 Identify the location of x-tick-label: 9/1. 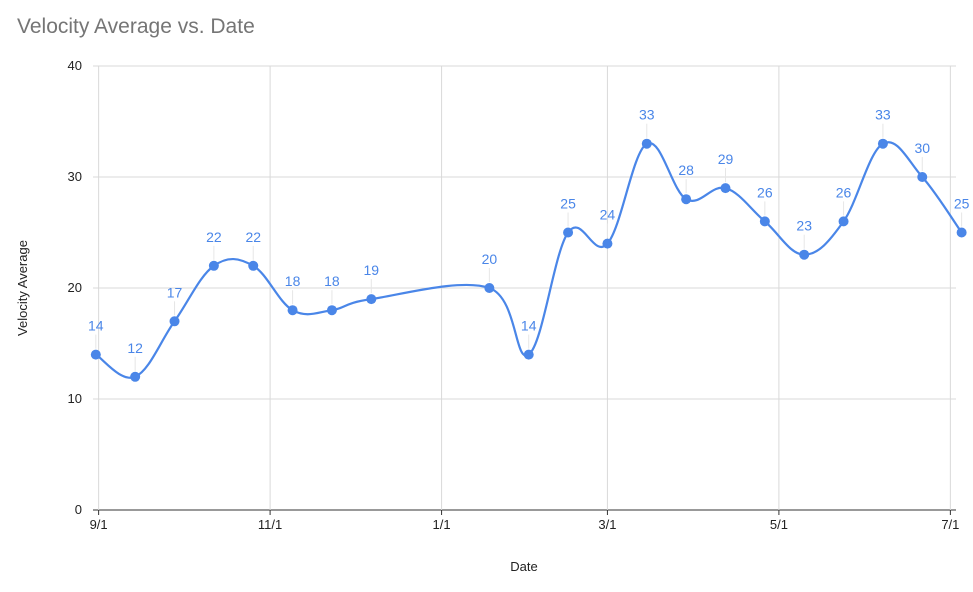
(99, 524).